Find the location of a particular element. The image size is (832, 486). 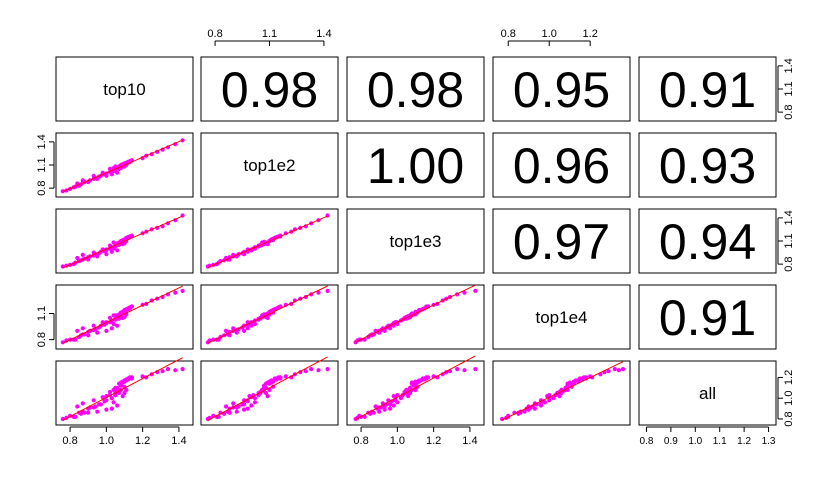

correlation-value-0-4: 0.91 is located at coordinates (707, 90).